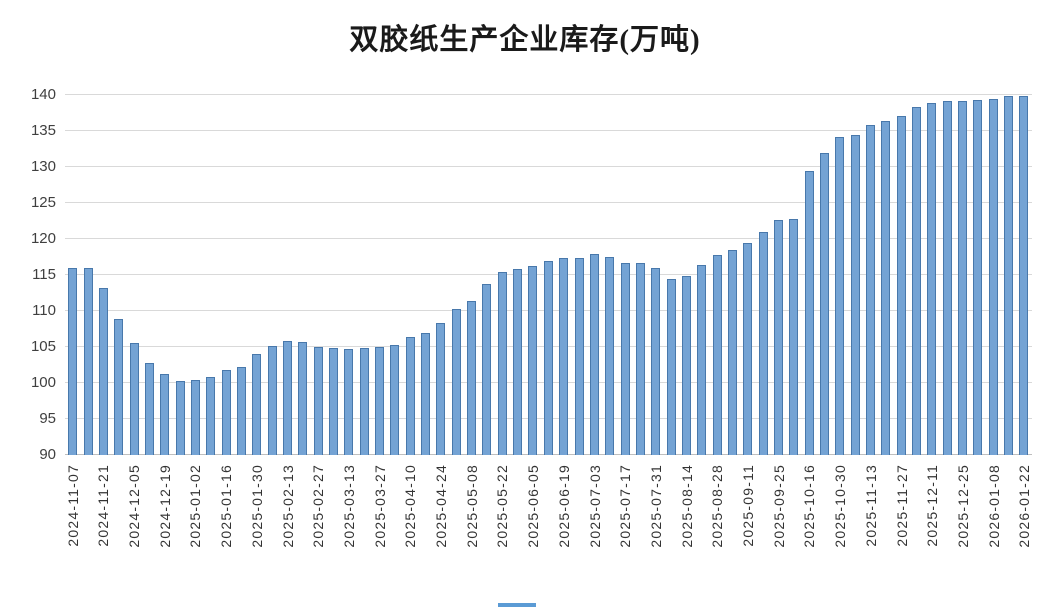 The image size is (1050, 610). I want to click on y-axis-tick-label: 130, so click(43, 166).